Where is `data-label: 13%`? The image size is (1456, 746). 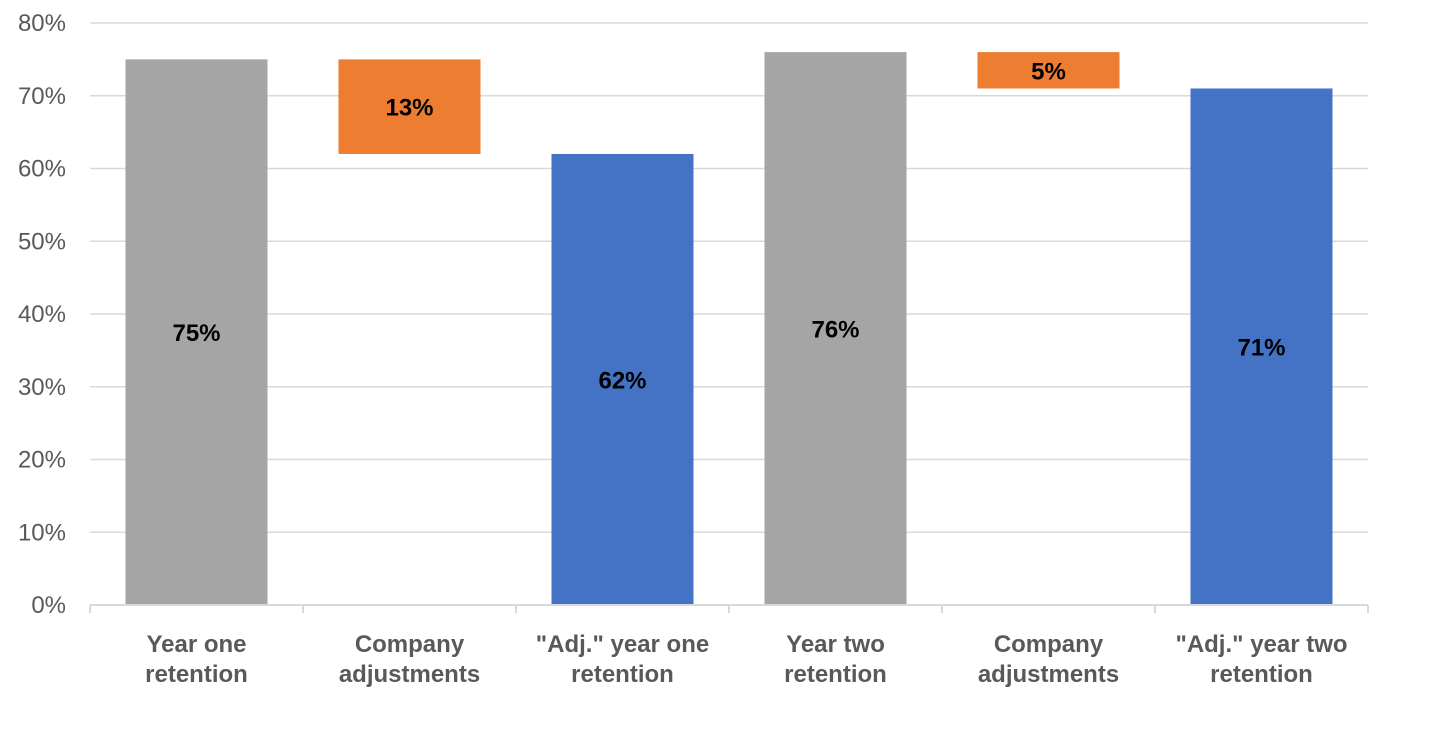 data-label: 13% is located at coordinates (409, 108).